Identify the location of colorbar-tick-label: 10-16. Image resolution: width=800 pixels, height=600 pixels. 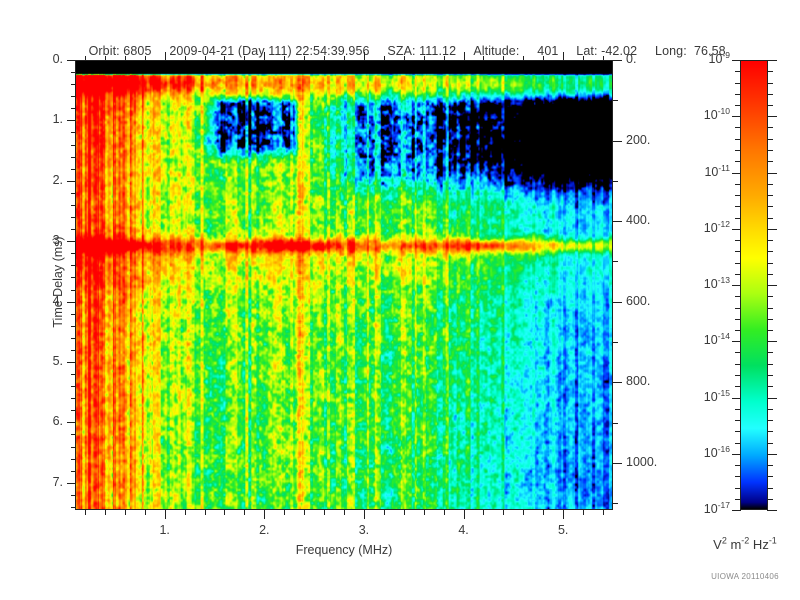
(716, 451).